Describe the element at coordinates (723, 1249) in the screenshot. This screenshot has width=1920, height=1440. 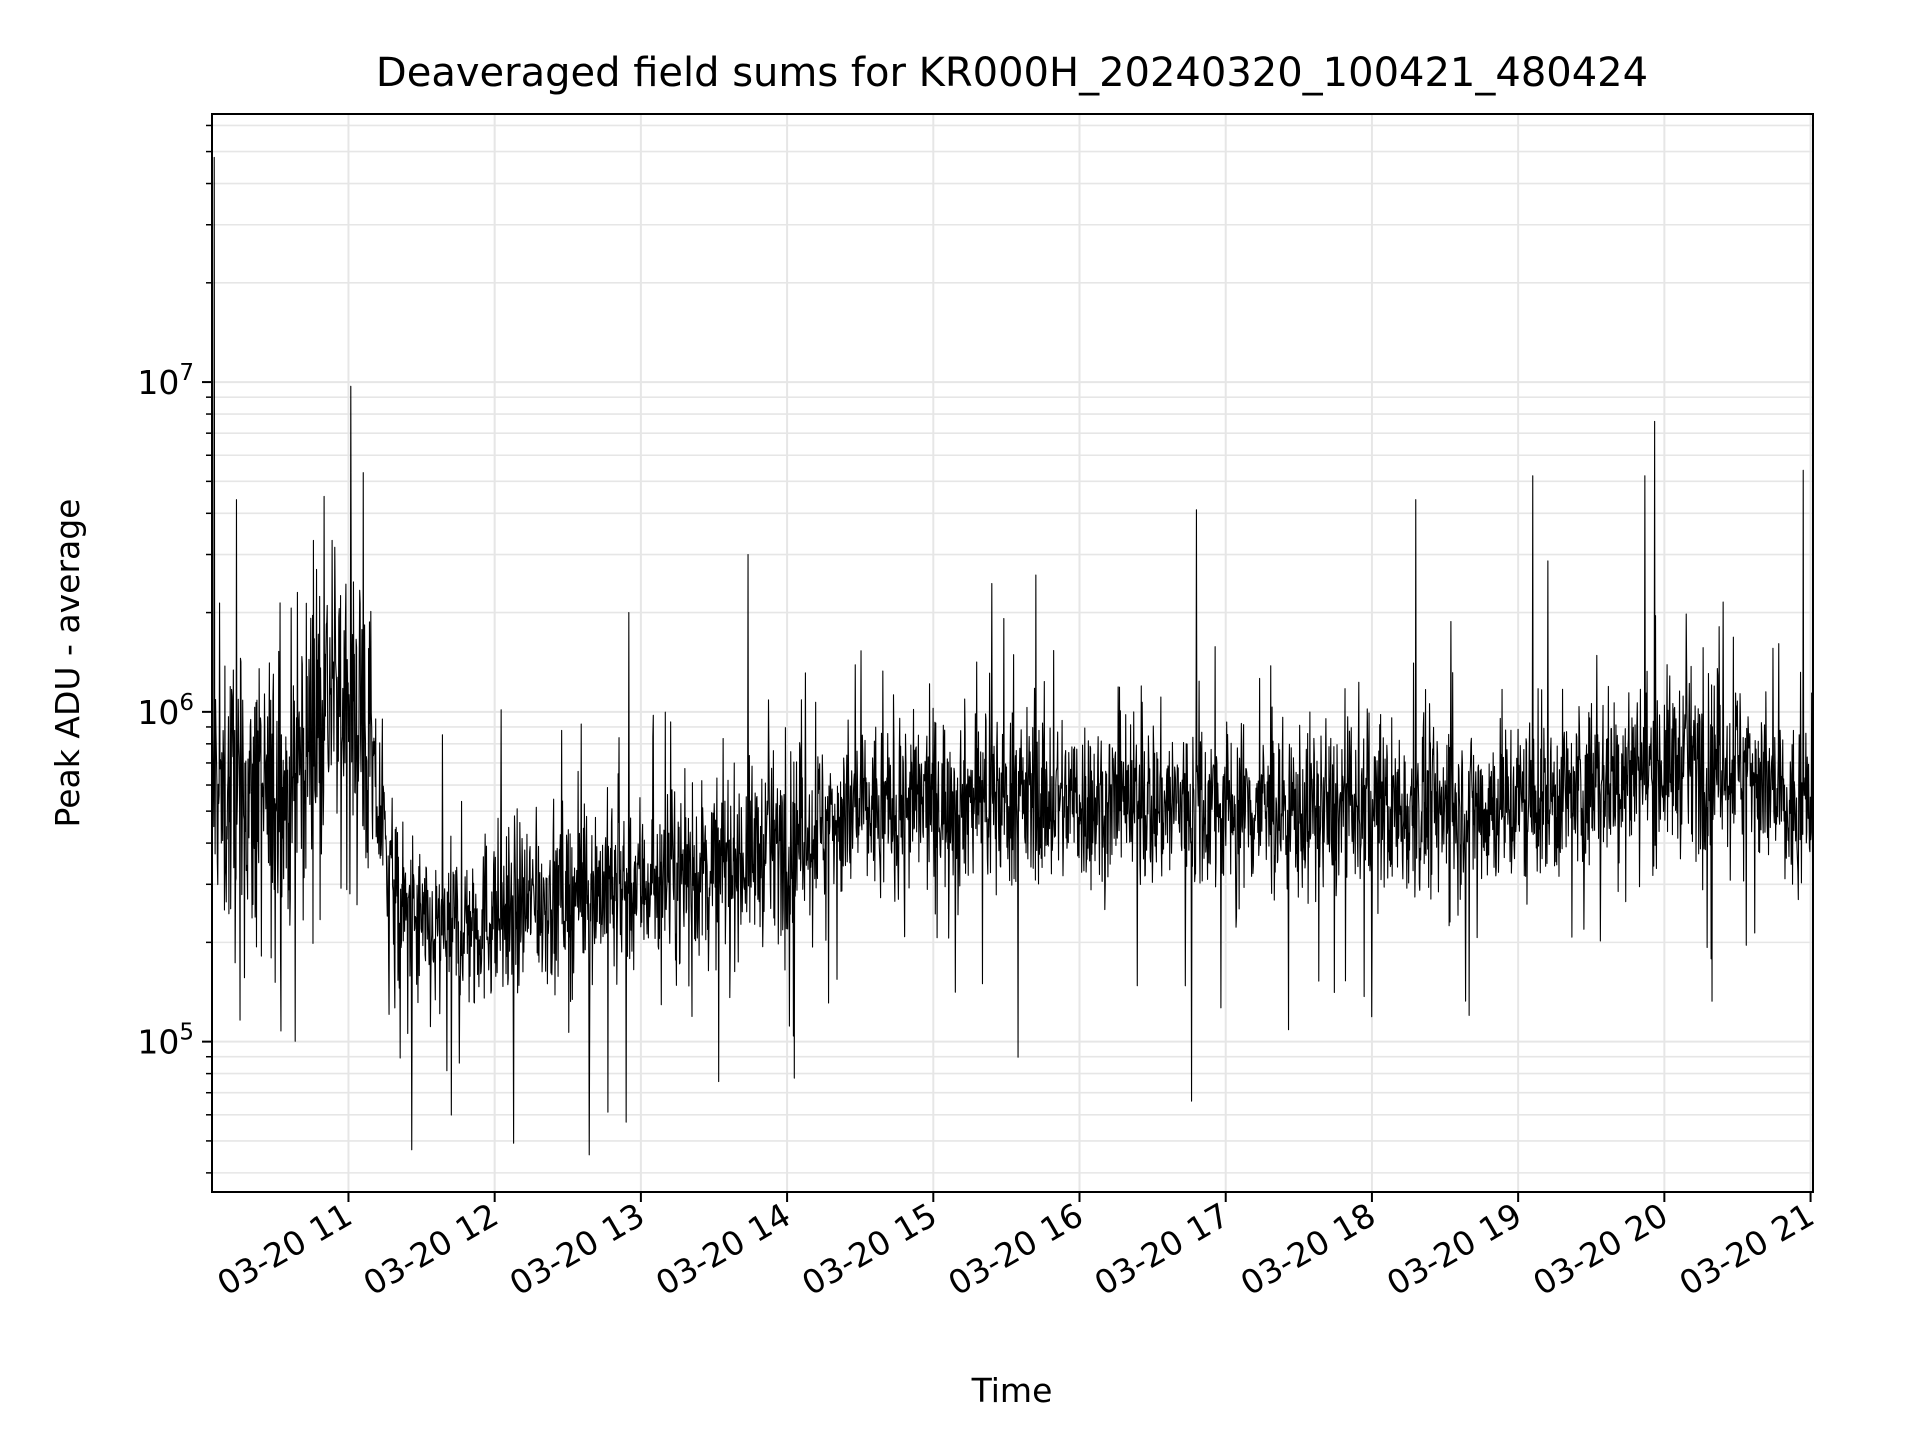
I see `x-tick-label: 03-20 14` at that location.